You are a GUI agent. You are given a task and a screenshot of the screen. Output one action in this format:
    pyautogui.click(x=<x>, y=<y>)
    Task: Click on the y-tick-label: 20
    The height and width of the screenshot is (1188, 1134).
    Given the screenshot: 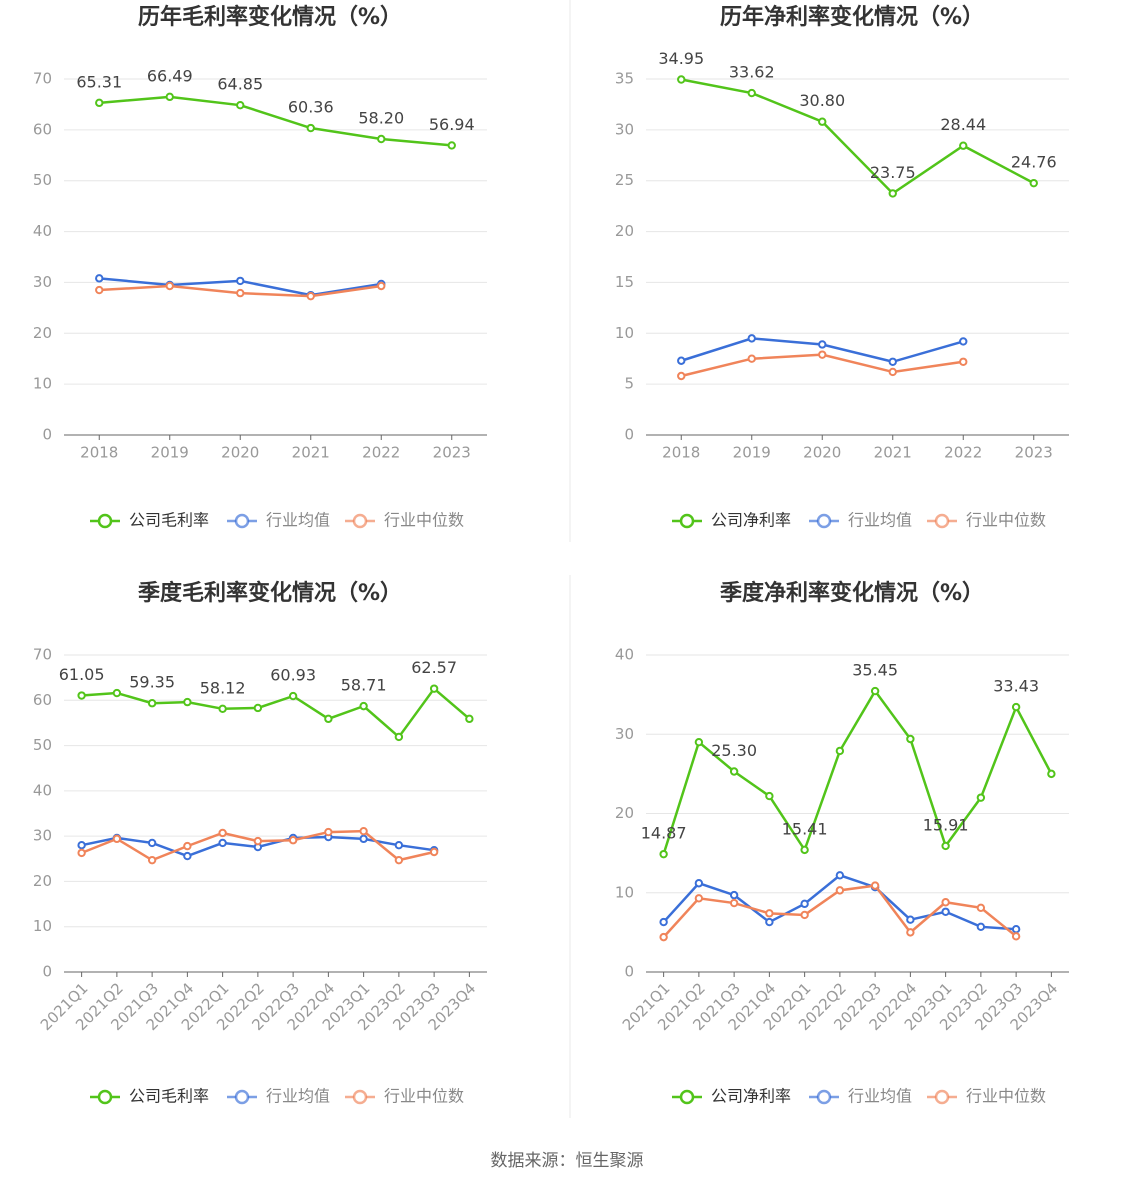 What is the action you would take?
    pyautogui.click(x=42, y=881)
    